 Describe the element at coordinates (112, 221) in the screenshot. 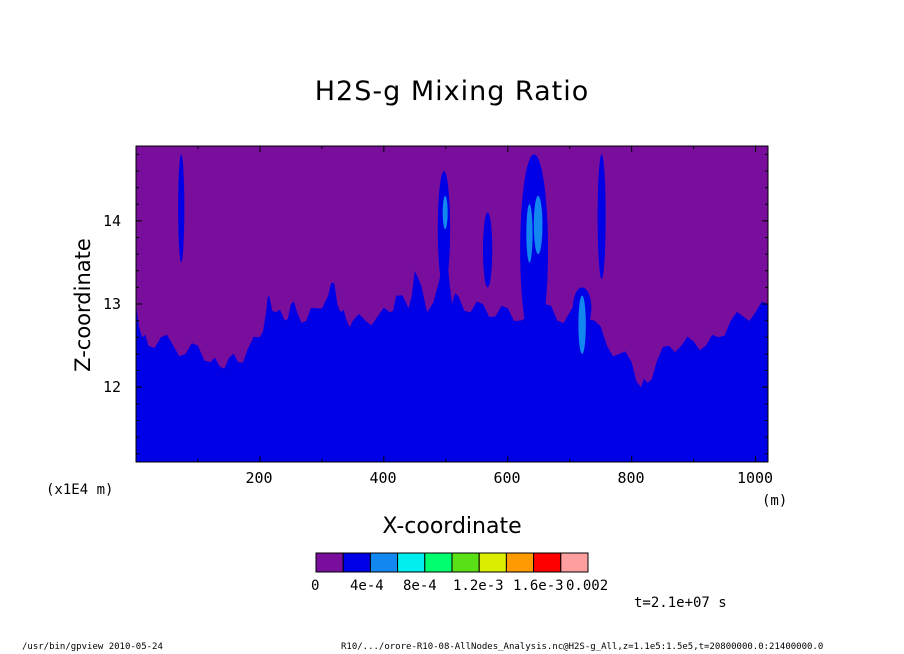

I see `y-tick-label: 14` at that location.